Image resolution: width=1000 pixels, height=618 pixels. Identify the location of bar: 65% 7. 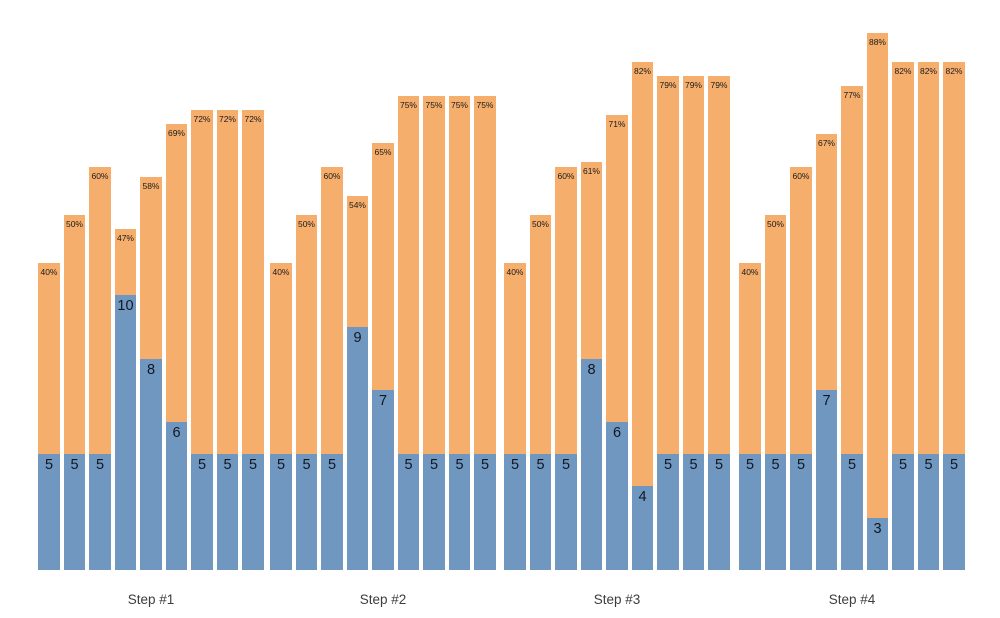
(383, 356).